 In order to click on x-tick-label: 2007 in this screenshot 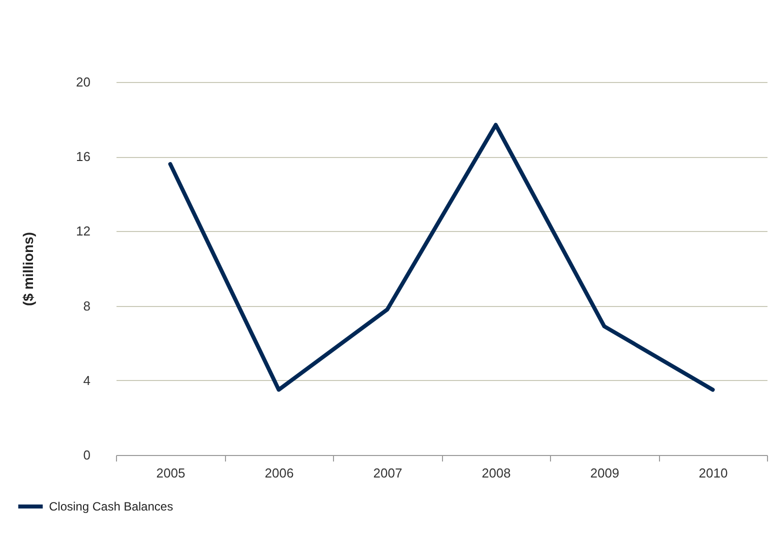, I will do `click(387, 473)`.